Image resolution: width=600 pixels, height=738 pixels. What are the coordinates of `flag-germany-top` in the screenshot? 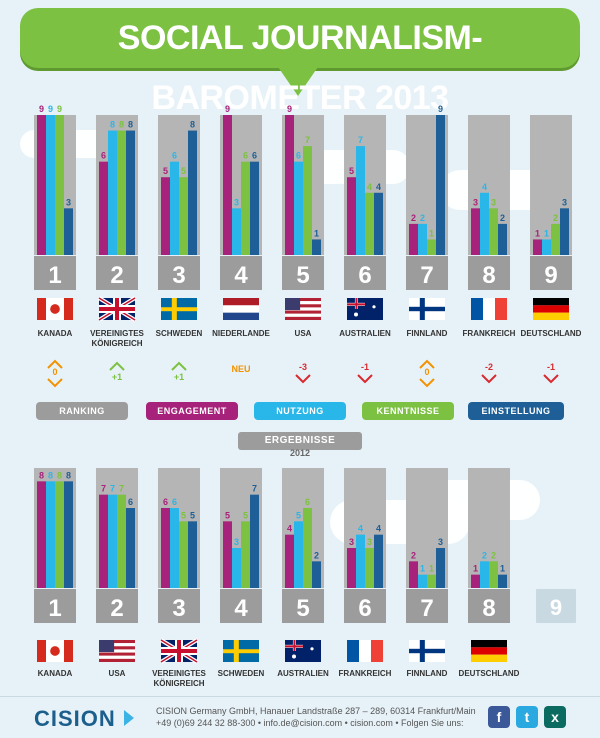 It's located at (551, 302).